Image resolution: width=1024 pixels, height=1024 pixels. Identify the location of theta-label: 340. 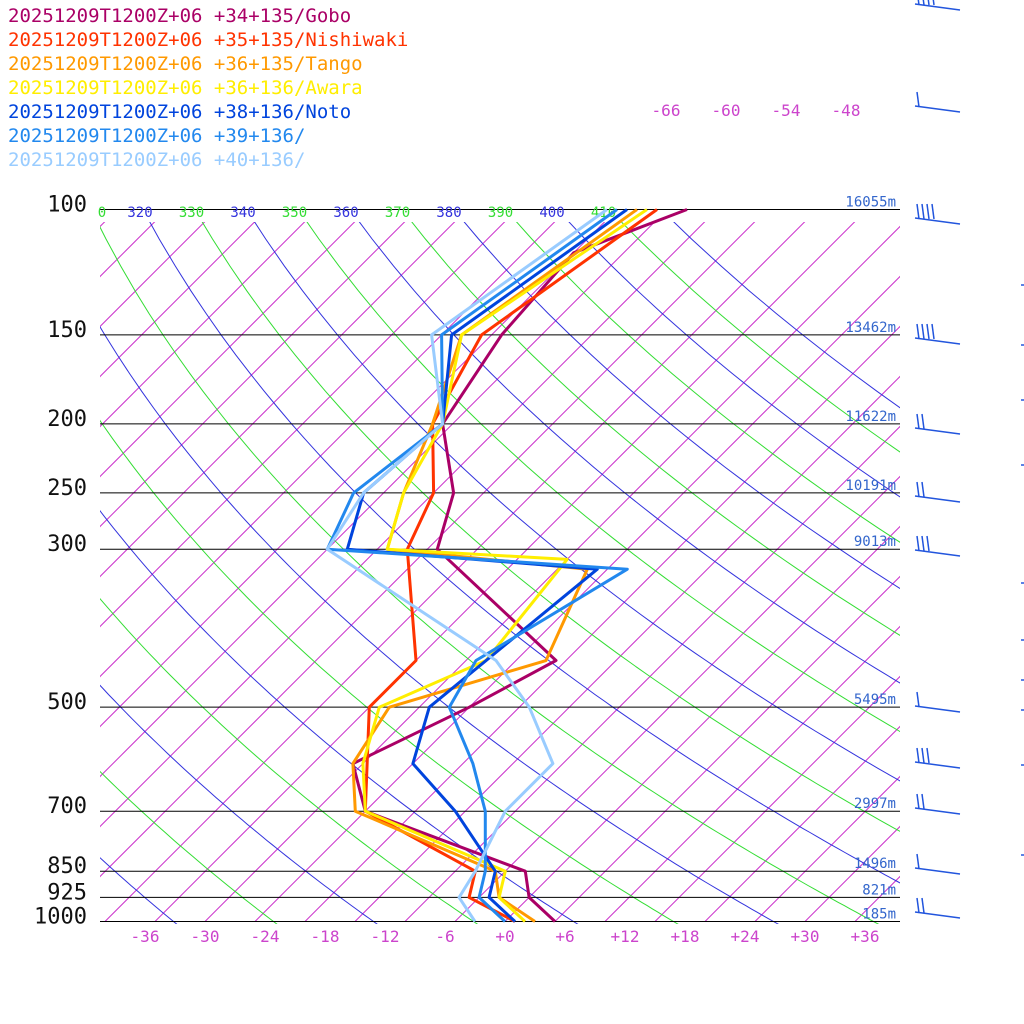
(242, 213).